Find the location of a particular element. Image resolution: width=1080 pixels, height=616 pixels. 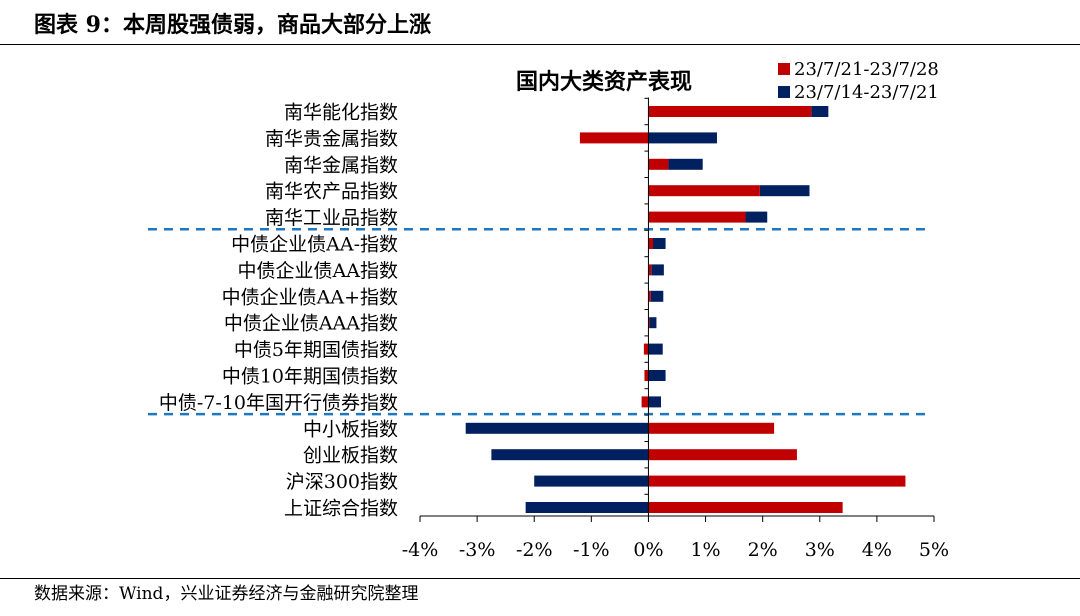

legend-label: 23/7/21-23/7/28 is located at coordinates (866, 69).